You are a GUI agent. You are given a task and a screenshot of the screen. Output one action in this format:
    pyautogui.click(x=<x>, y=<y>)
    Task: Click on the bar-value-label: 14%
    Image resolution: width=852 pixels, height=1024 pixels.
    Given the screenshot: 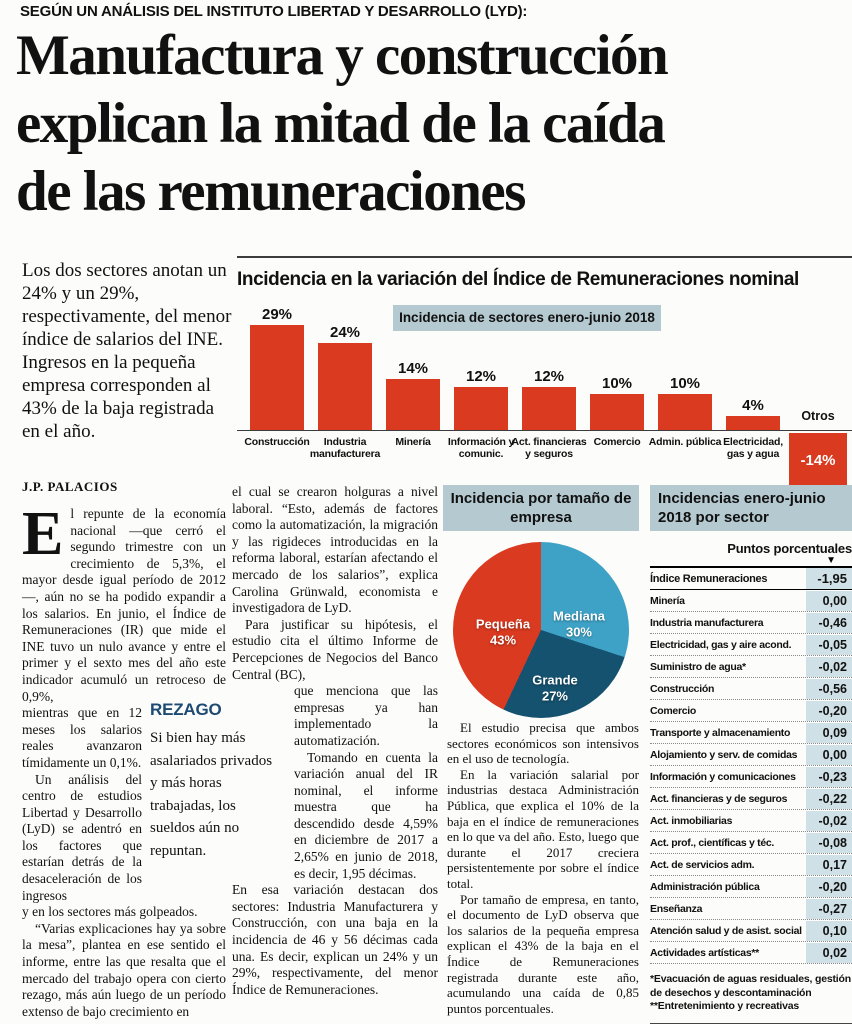 What is the action you would take?
    pyautogui.click(x=413, y=369)
    